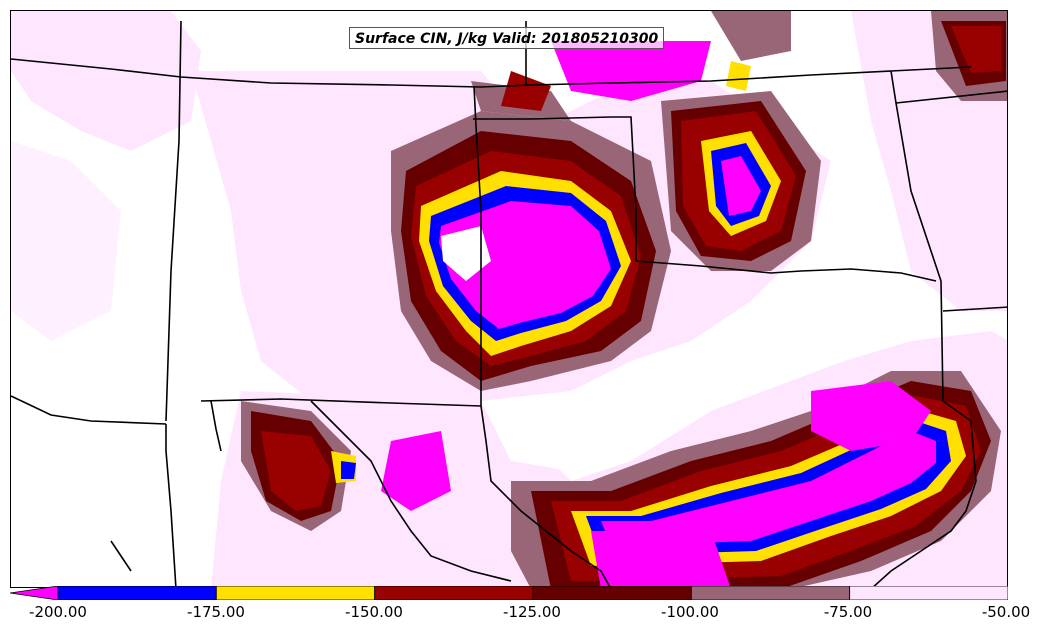  What do you see at coordinates (532, 612) in the screenshot?
I see `colorbar-tick: -125.00` at bounding box center [532, 612].